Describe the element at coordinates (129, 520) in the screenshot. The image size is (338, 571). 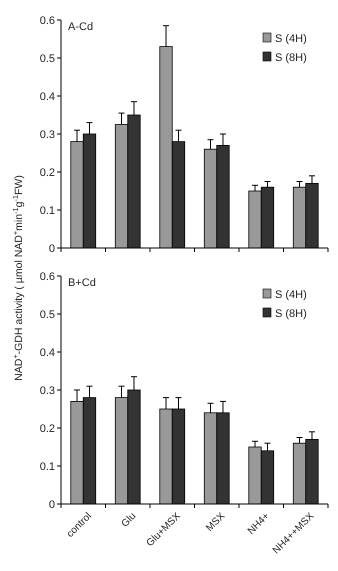
I see `x-tick-label: Glu` at that location.